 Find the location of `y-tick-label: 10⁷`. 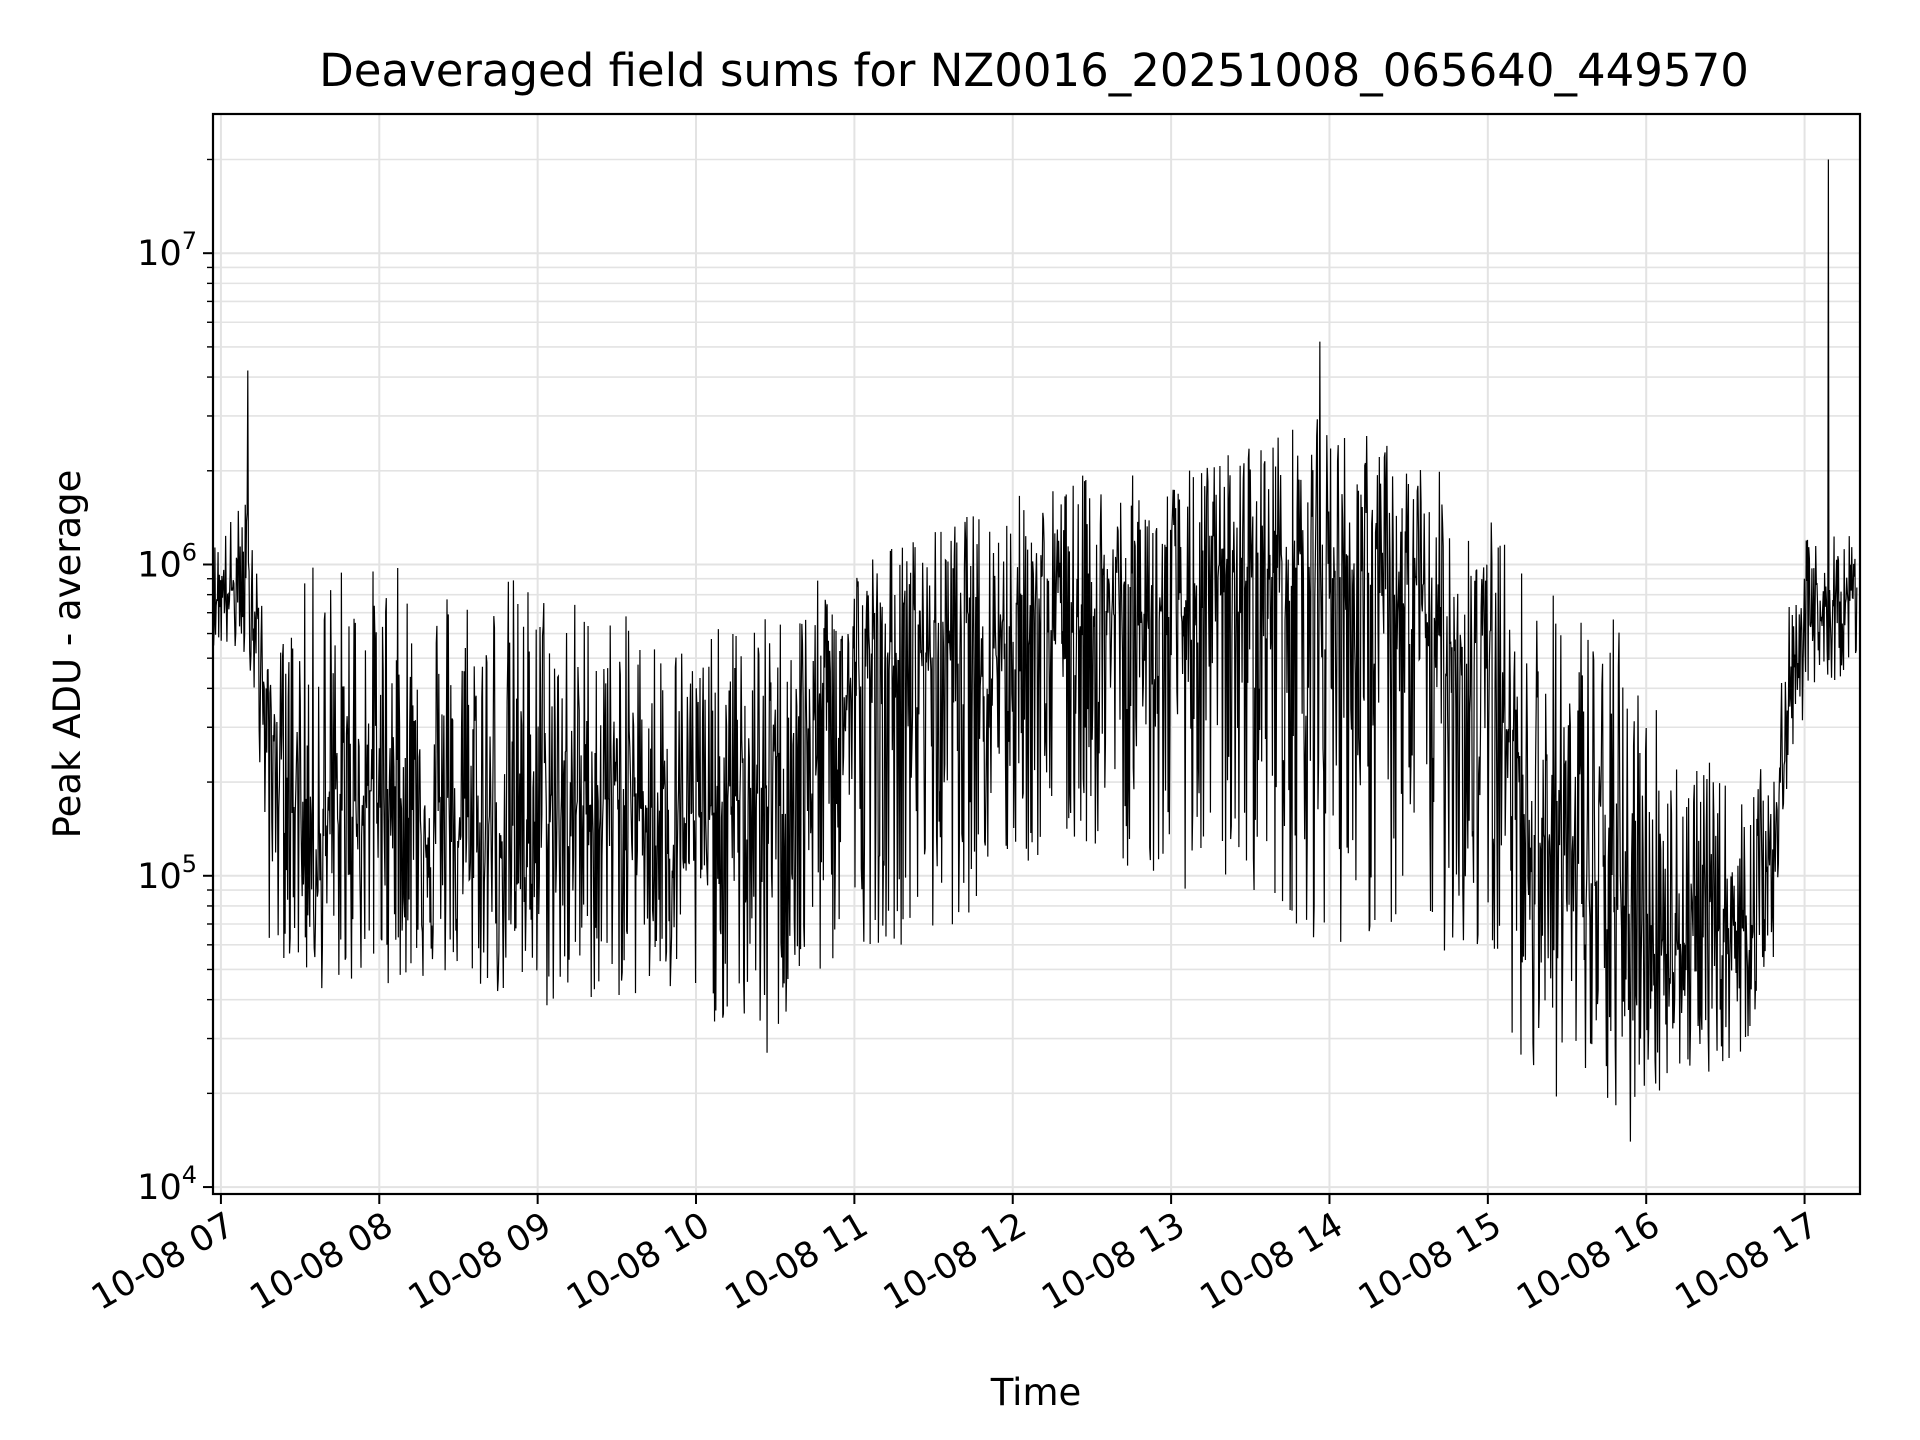

y-tick-label: 10⁷ is located at coordinates (167, 250).